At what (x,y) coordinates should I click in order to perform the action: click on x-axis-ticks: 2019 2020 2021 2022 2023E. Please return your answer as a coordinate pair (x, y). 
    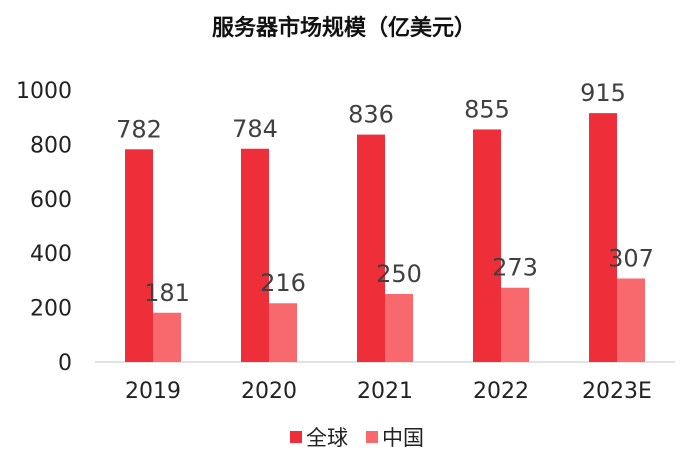
    Looking at the image, I should click on (388, 391).